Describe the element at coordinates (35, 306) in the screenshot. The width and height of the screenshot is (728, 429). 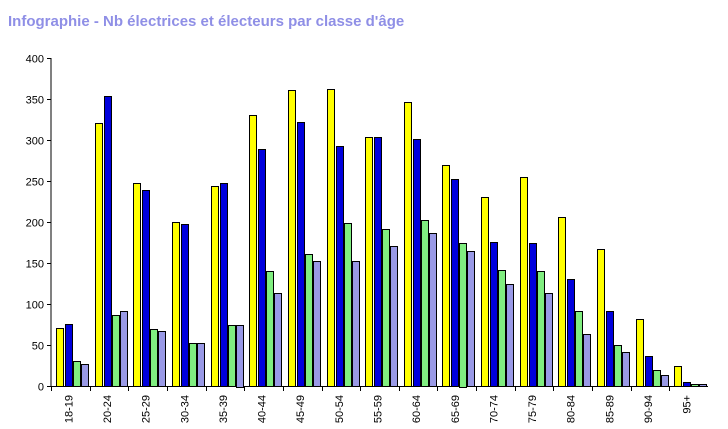
I see `y-tick-label: 100` at that location.